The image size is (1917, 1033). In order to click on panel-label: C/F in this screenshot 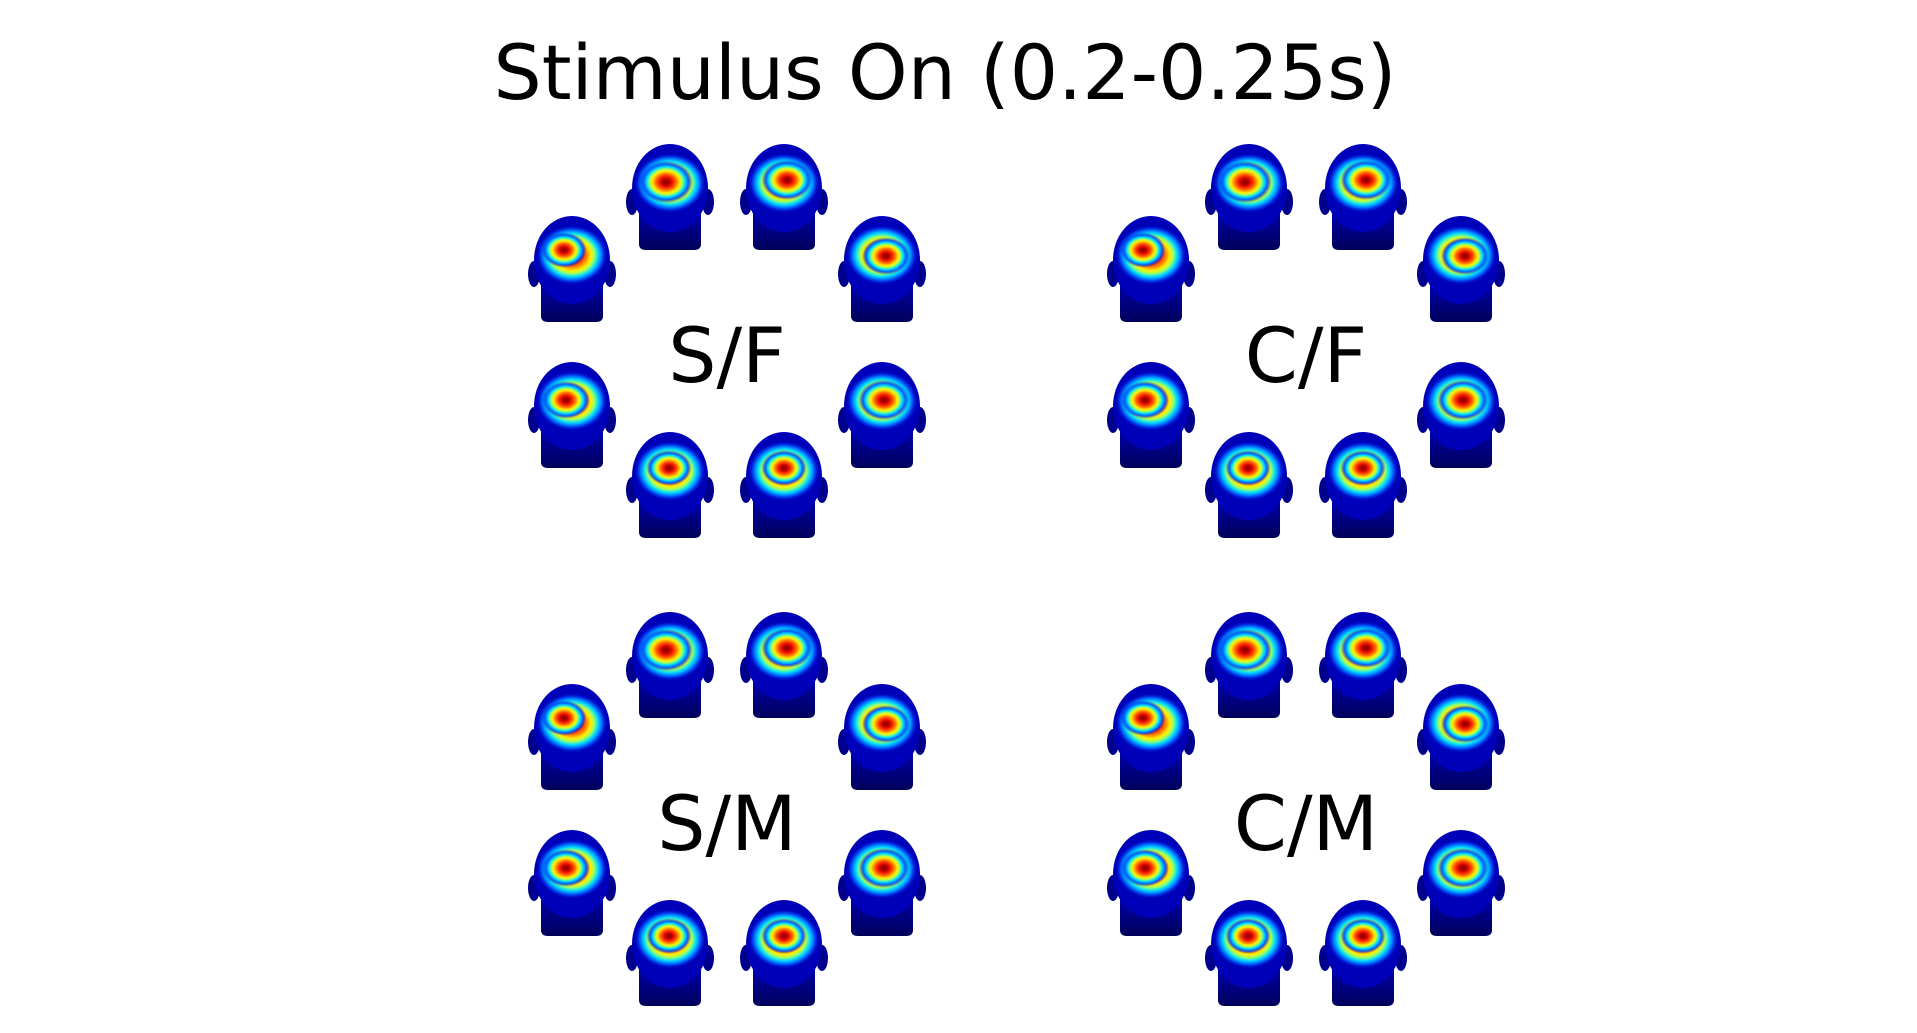, I will do `click(1306, 355)`.